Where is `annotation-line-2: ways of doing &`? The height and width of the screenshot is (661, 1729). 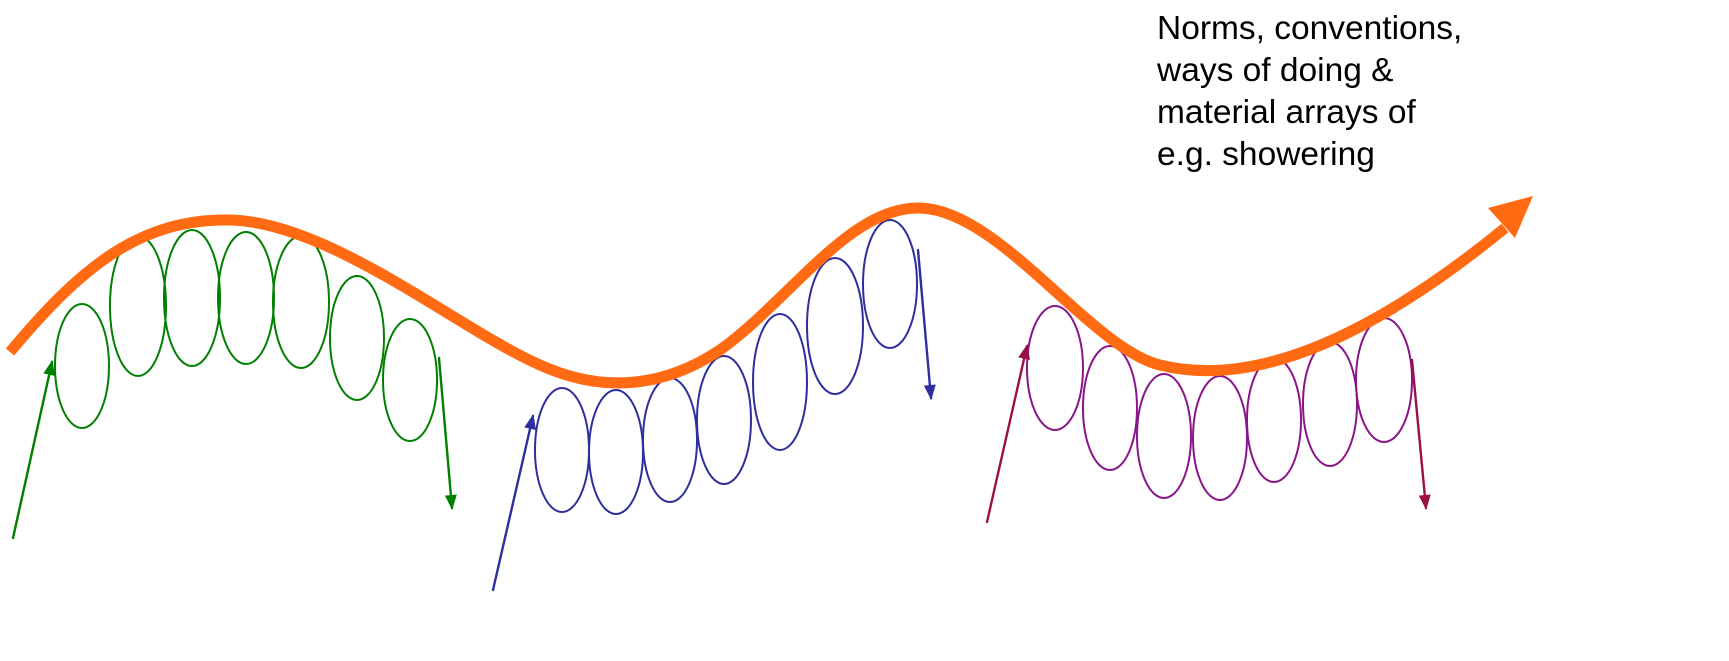 annotation-line-2: ways of doing & is located at coordinates (1275, 70).